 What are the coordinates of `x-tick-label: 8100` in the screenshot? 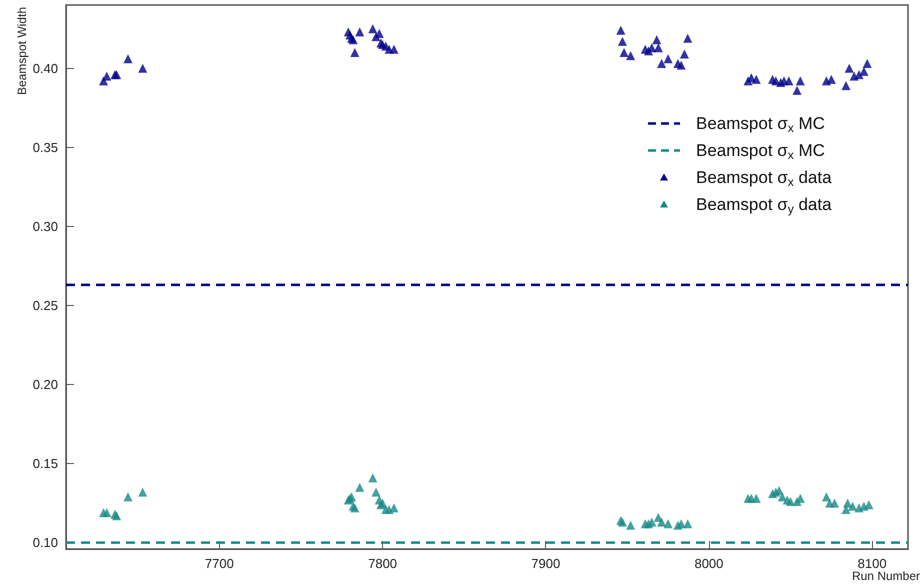 It's located at (872, 563).